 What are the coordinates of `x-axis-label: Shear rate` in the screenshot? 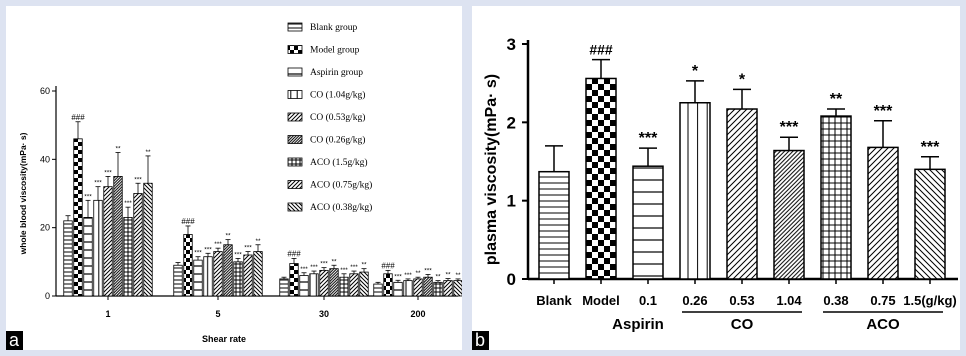 It's located at (224, 339).